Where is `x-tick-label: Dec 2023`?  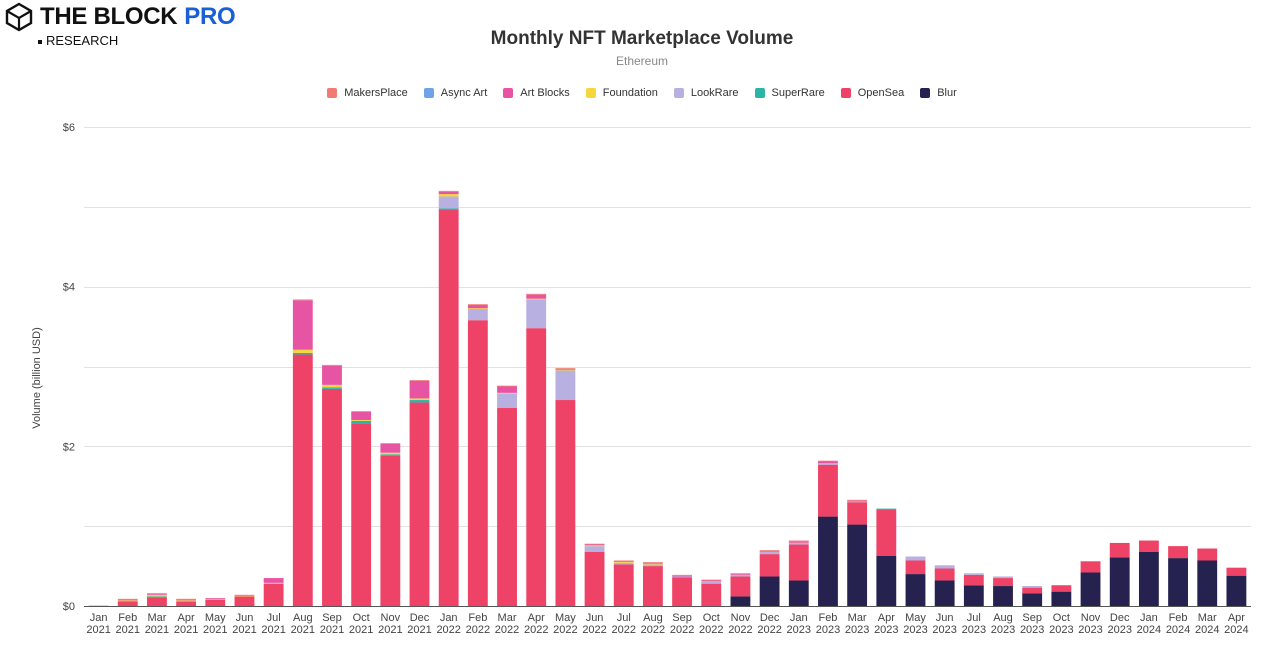
x-tick-label: Dec 2023 is located at coordinates (1119, 624).